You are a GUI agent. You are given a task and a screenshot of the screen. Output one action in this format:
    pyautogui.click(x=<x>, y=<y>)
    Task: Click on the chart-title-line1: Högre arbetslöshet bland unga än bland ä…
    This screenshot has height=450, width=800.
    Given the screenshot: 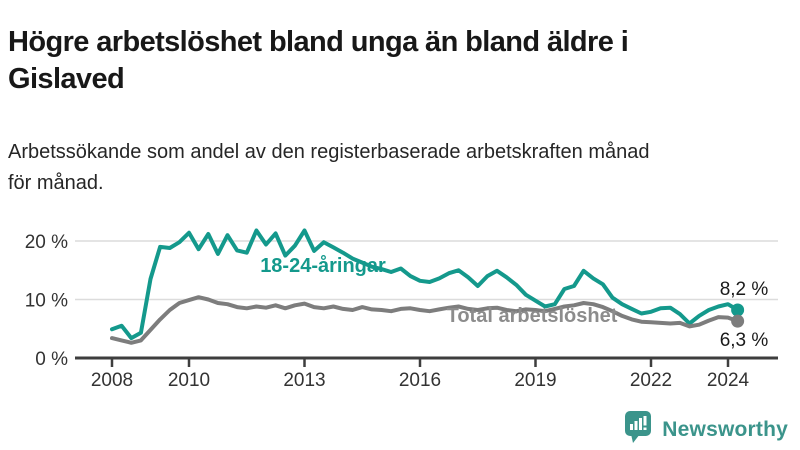 What is the action you would take?
    pyautogui.click(x=318, y=42)
    